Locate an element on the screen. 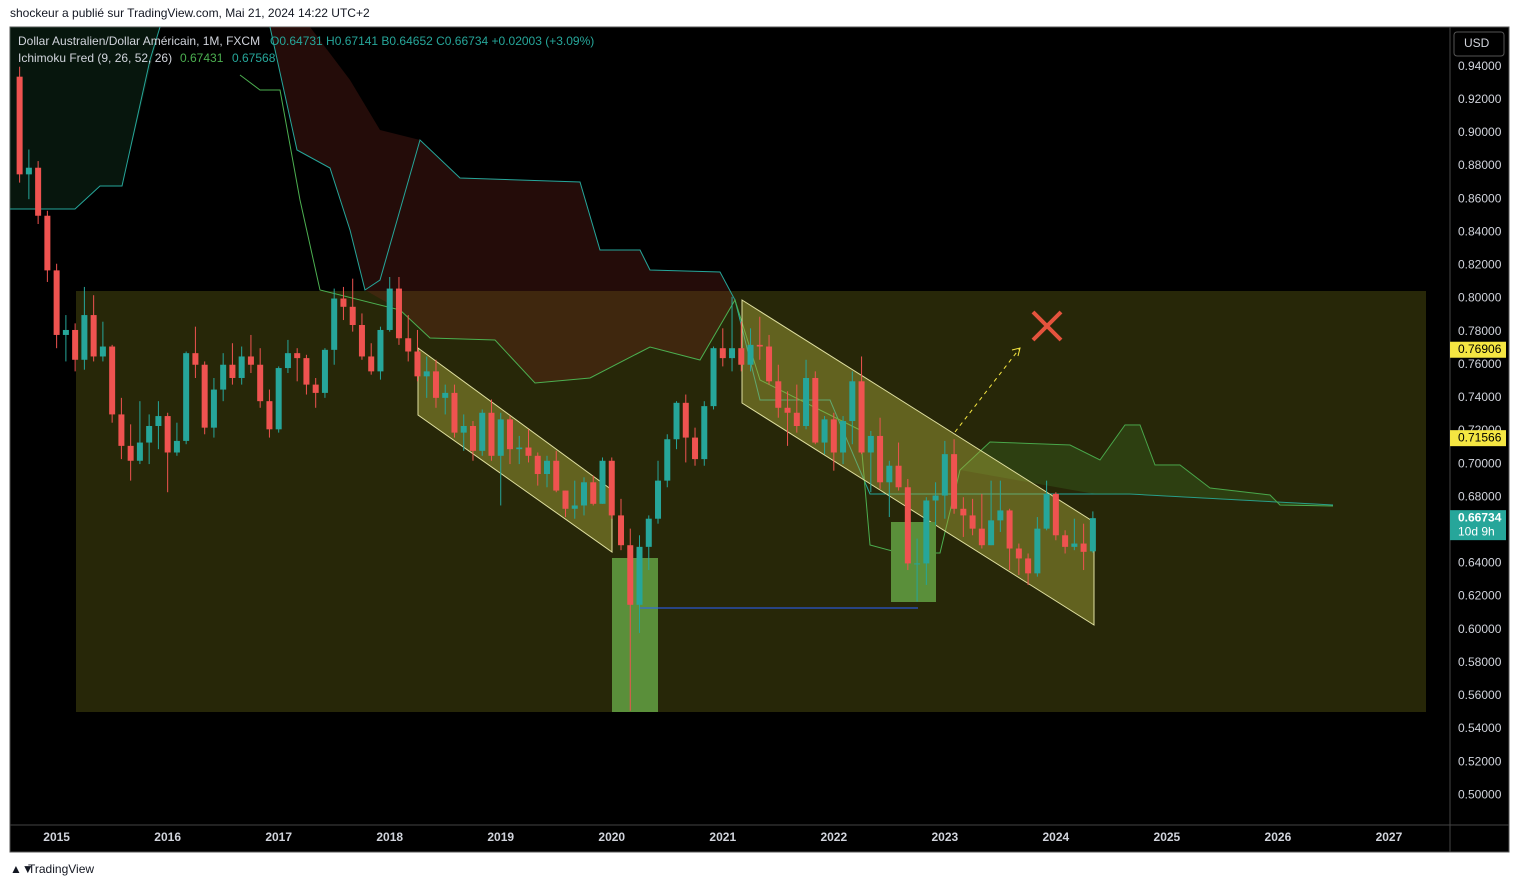 The image size is (1520, 888). currency-button is located at coordinates (1479, 44).